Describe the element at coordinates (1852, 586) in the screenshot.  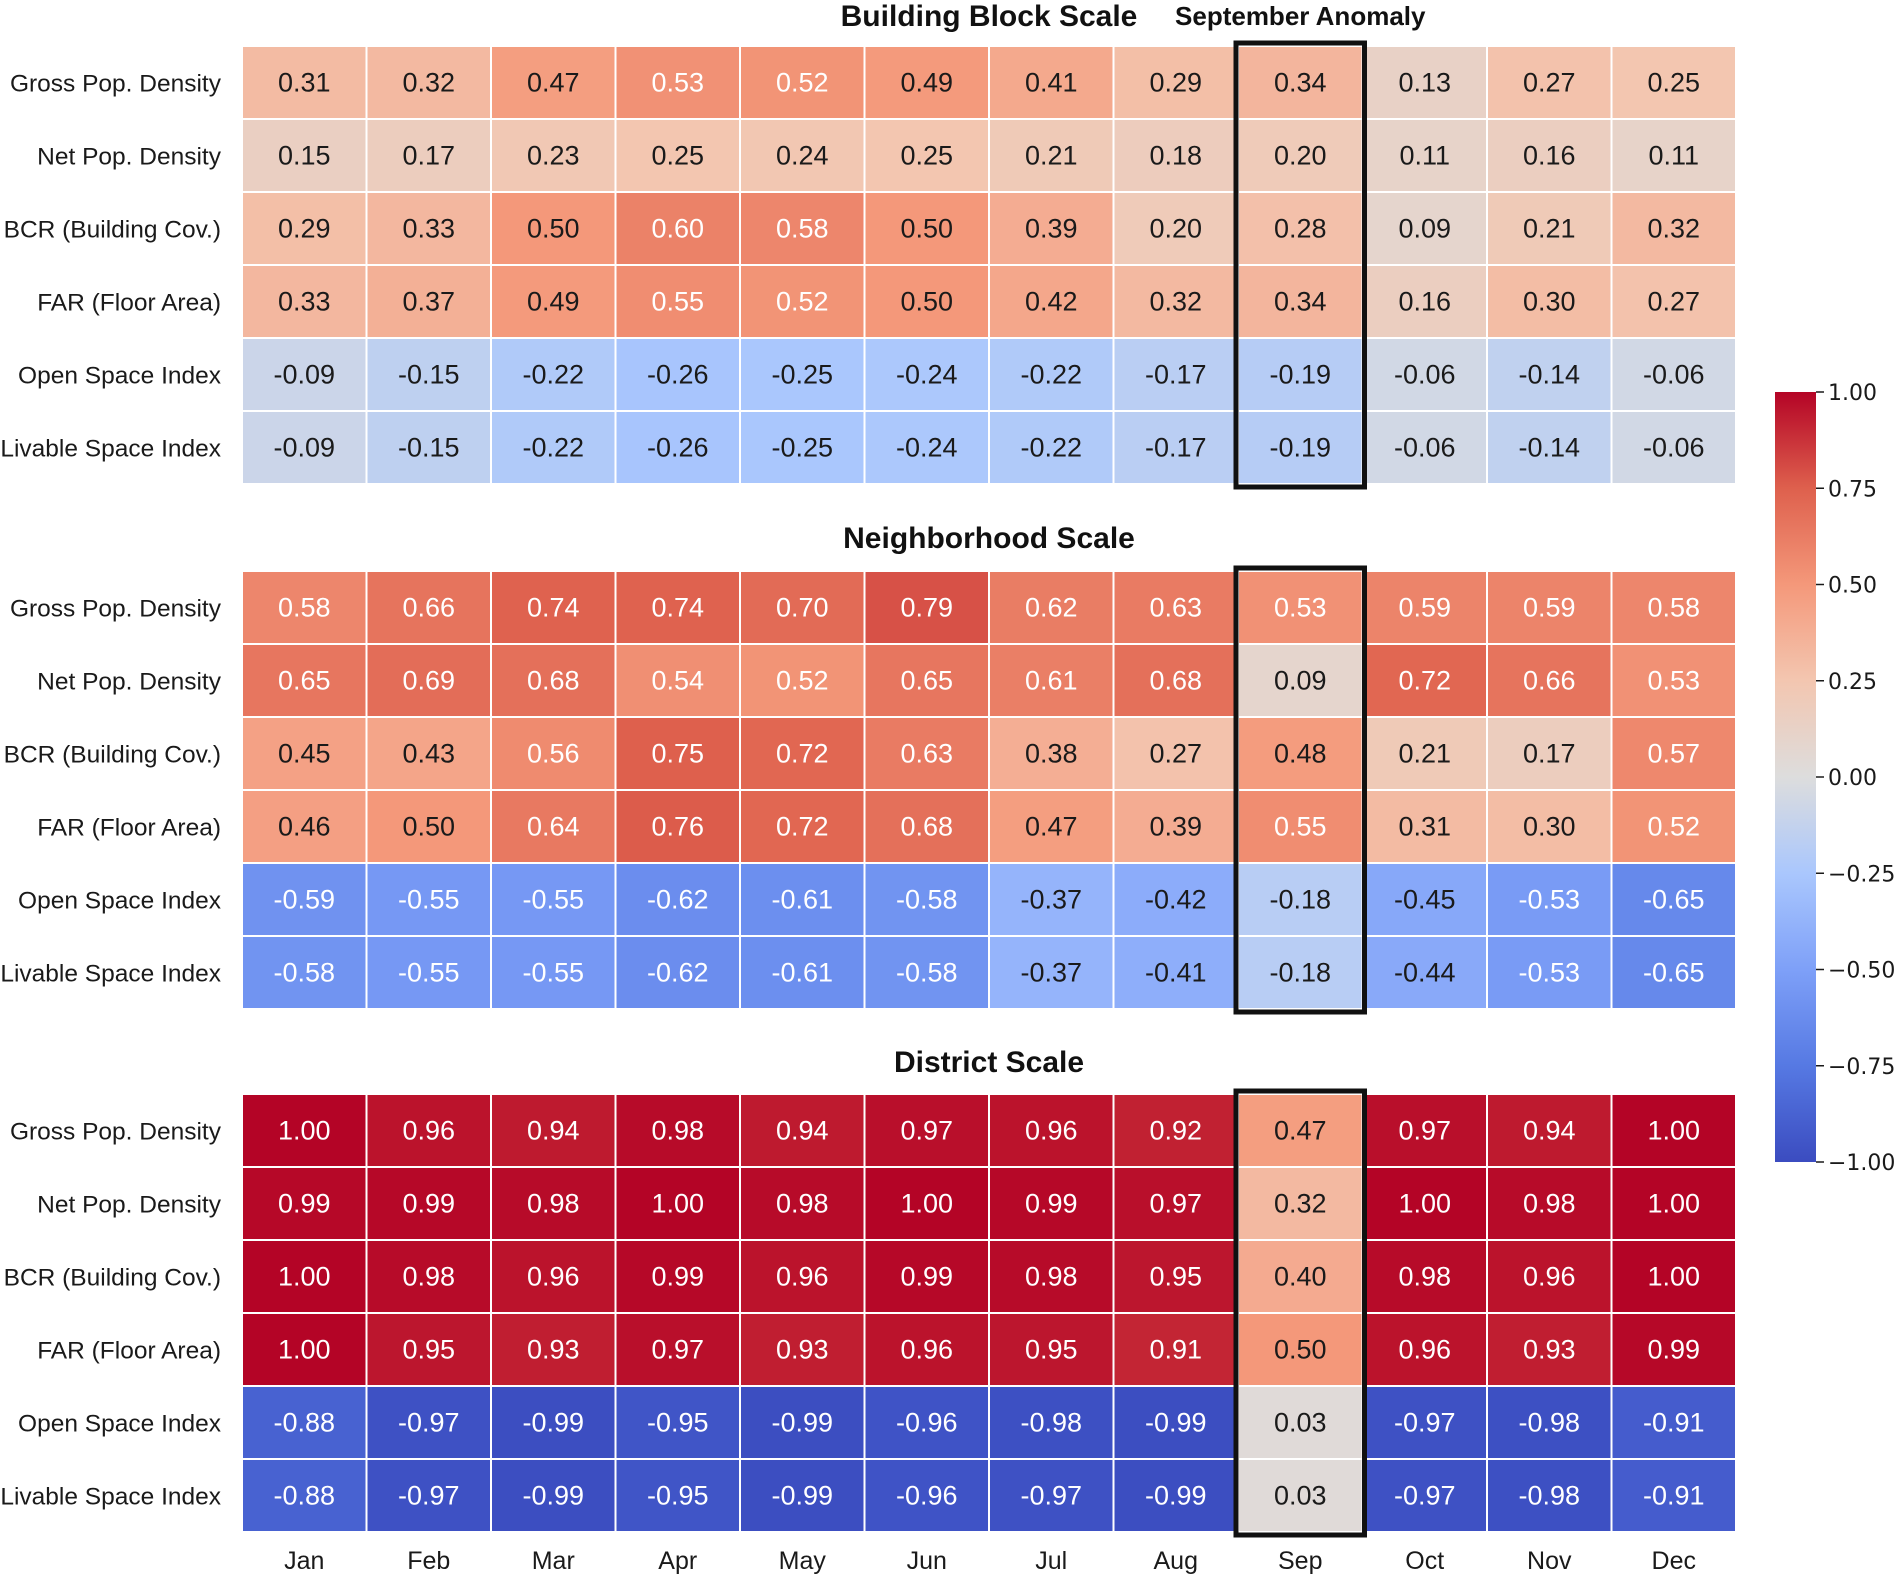
I see `colorbar-tick-label: 0.50` at that location.